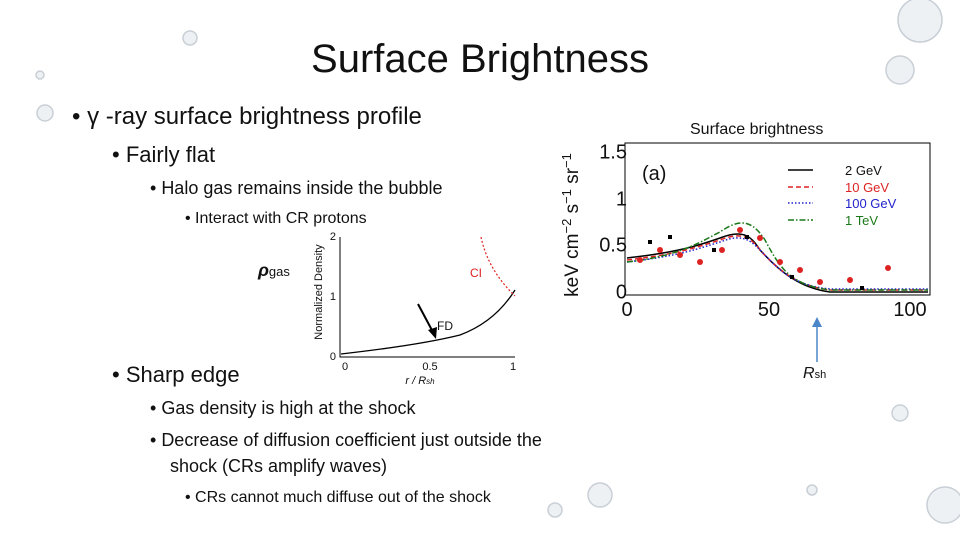  Describe the element at coordinates (183, 374) in the screenshot. I see `bullet-text: Sharp edge` at that location.